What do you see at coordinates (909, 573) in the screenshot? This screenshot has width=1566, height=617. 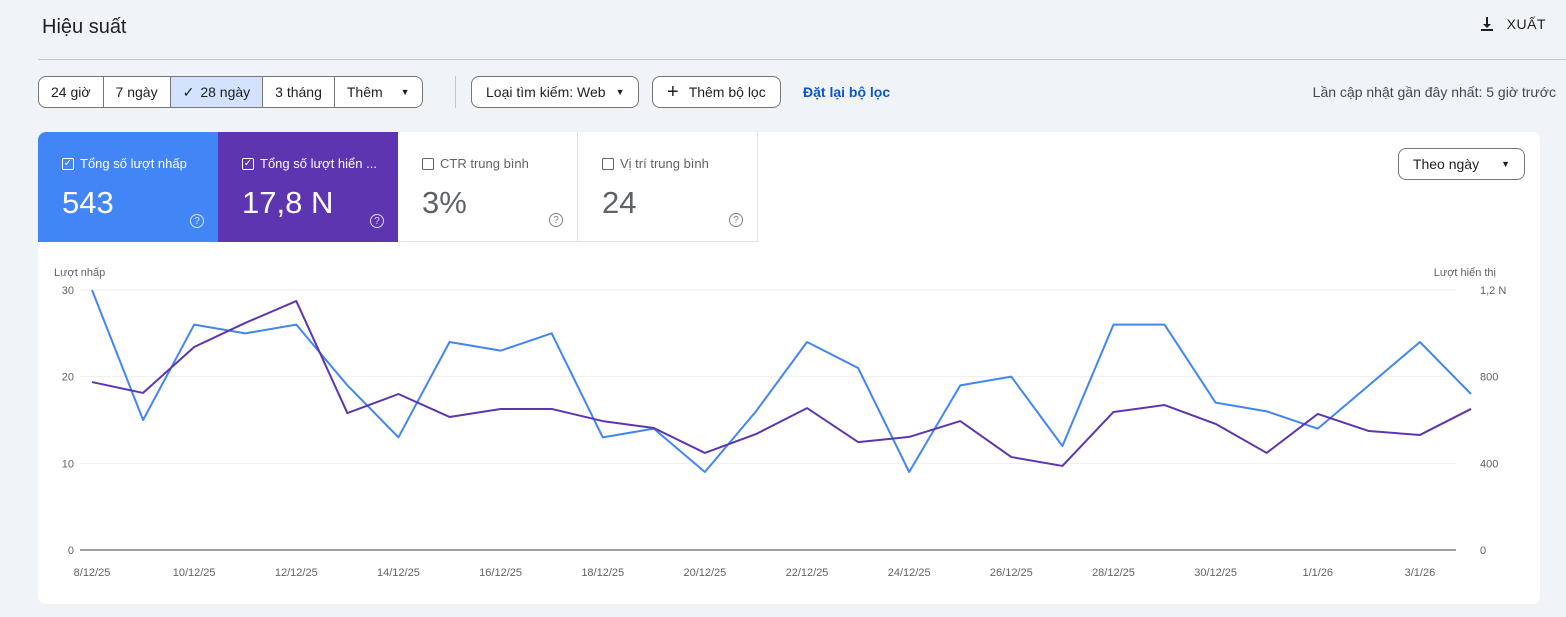 I see `x-tick-label: 24/12/25` at bounding box center [909, 573].